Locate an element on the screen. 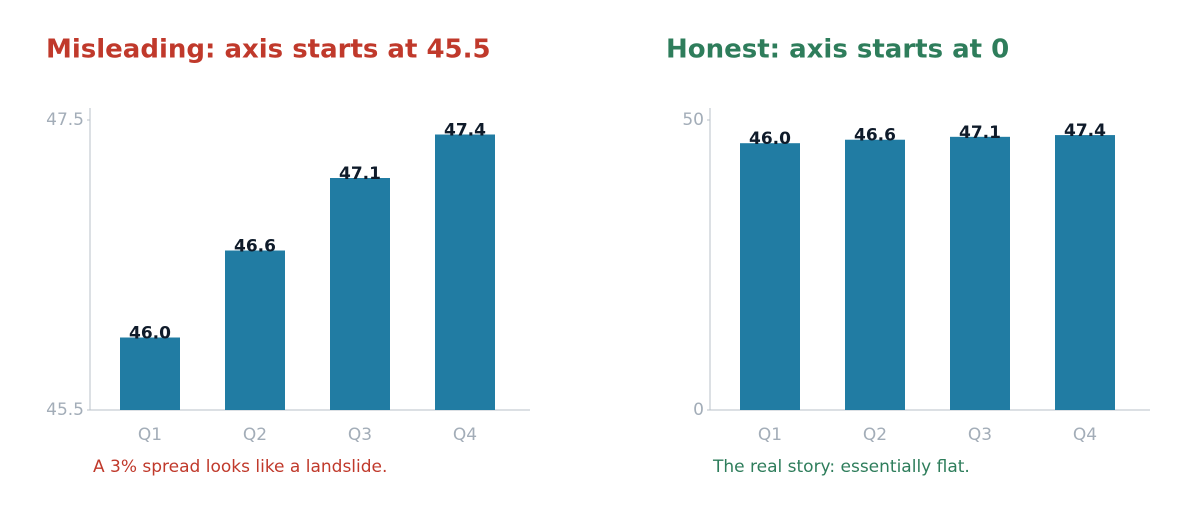 The image size is (1200, 524). y-tick-label: 47.5 is located at coordinates (65, 120).